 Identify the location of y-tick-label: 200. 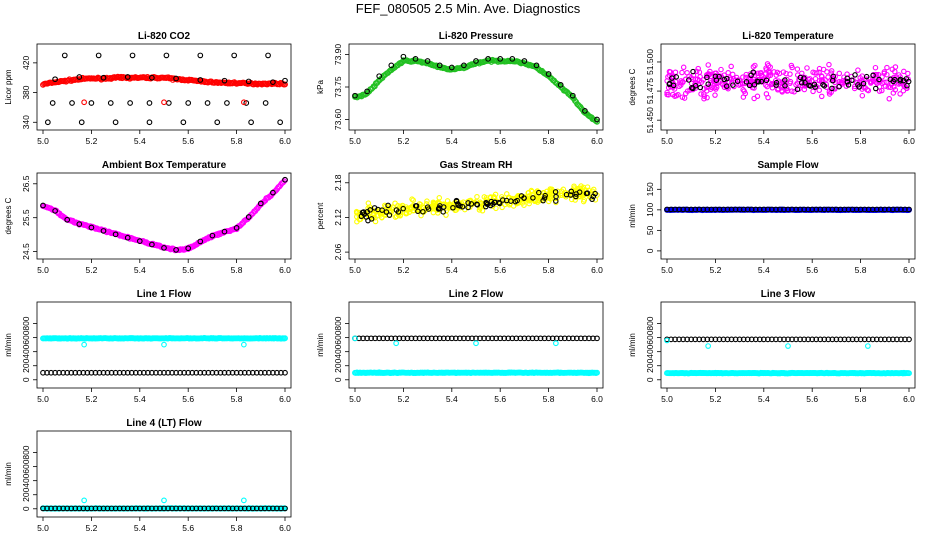
(338, 365).